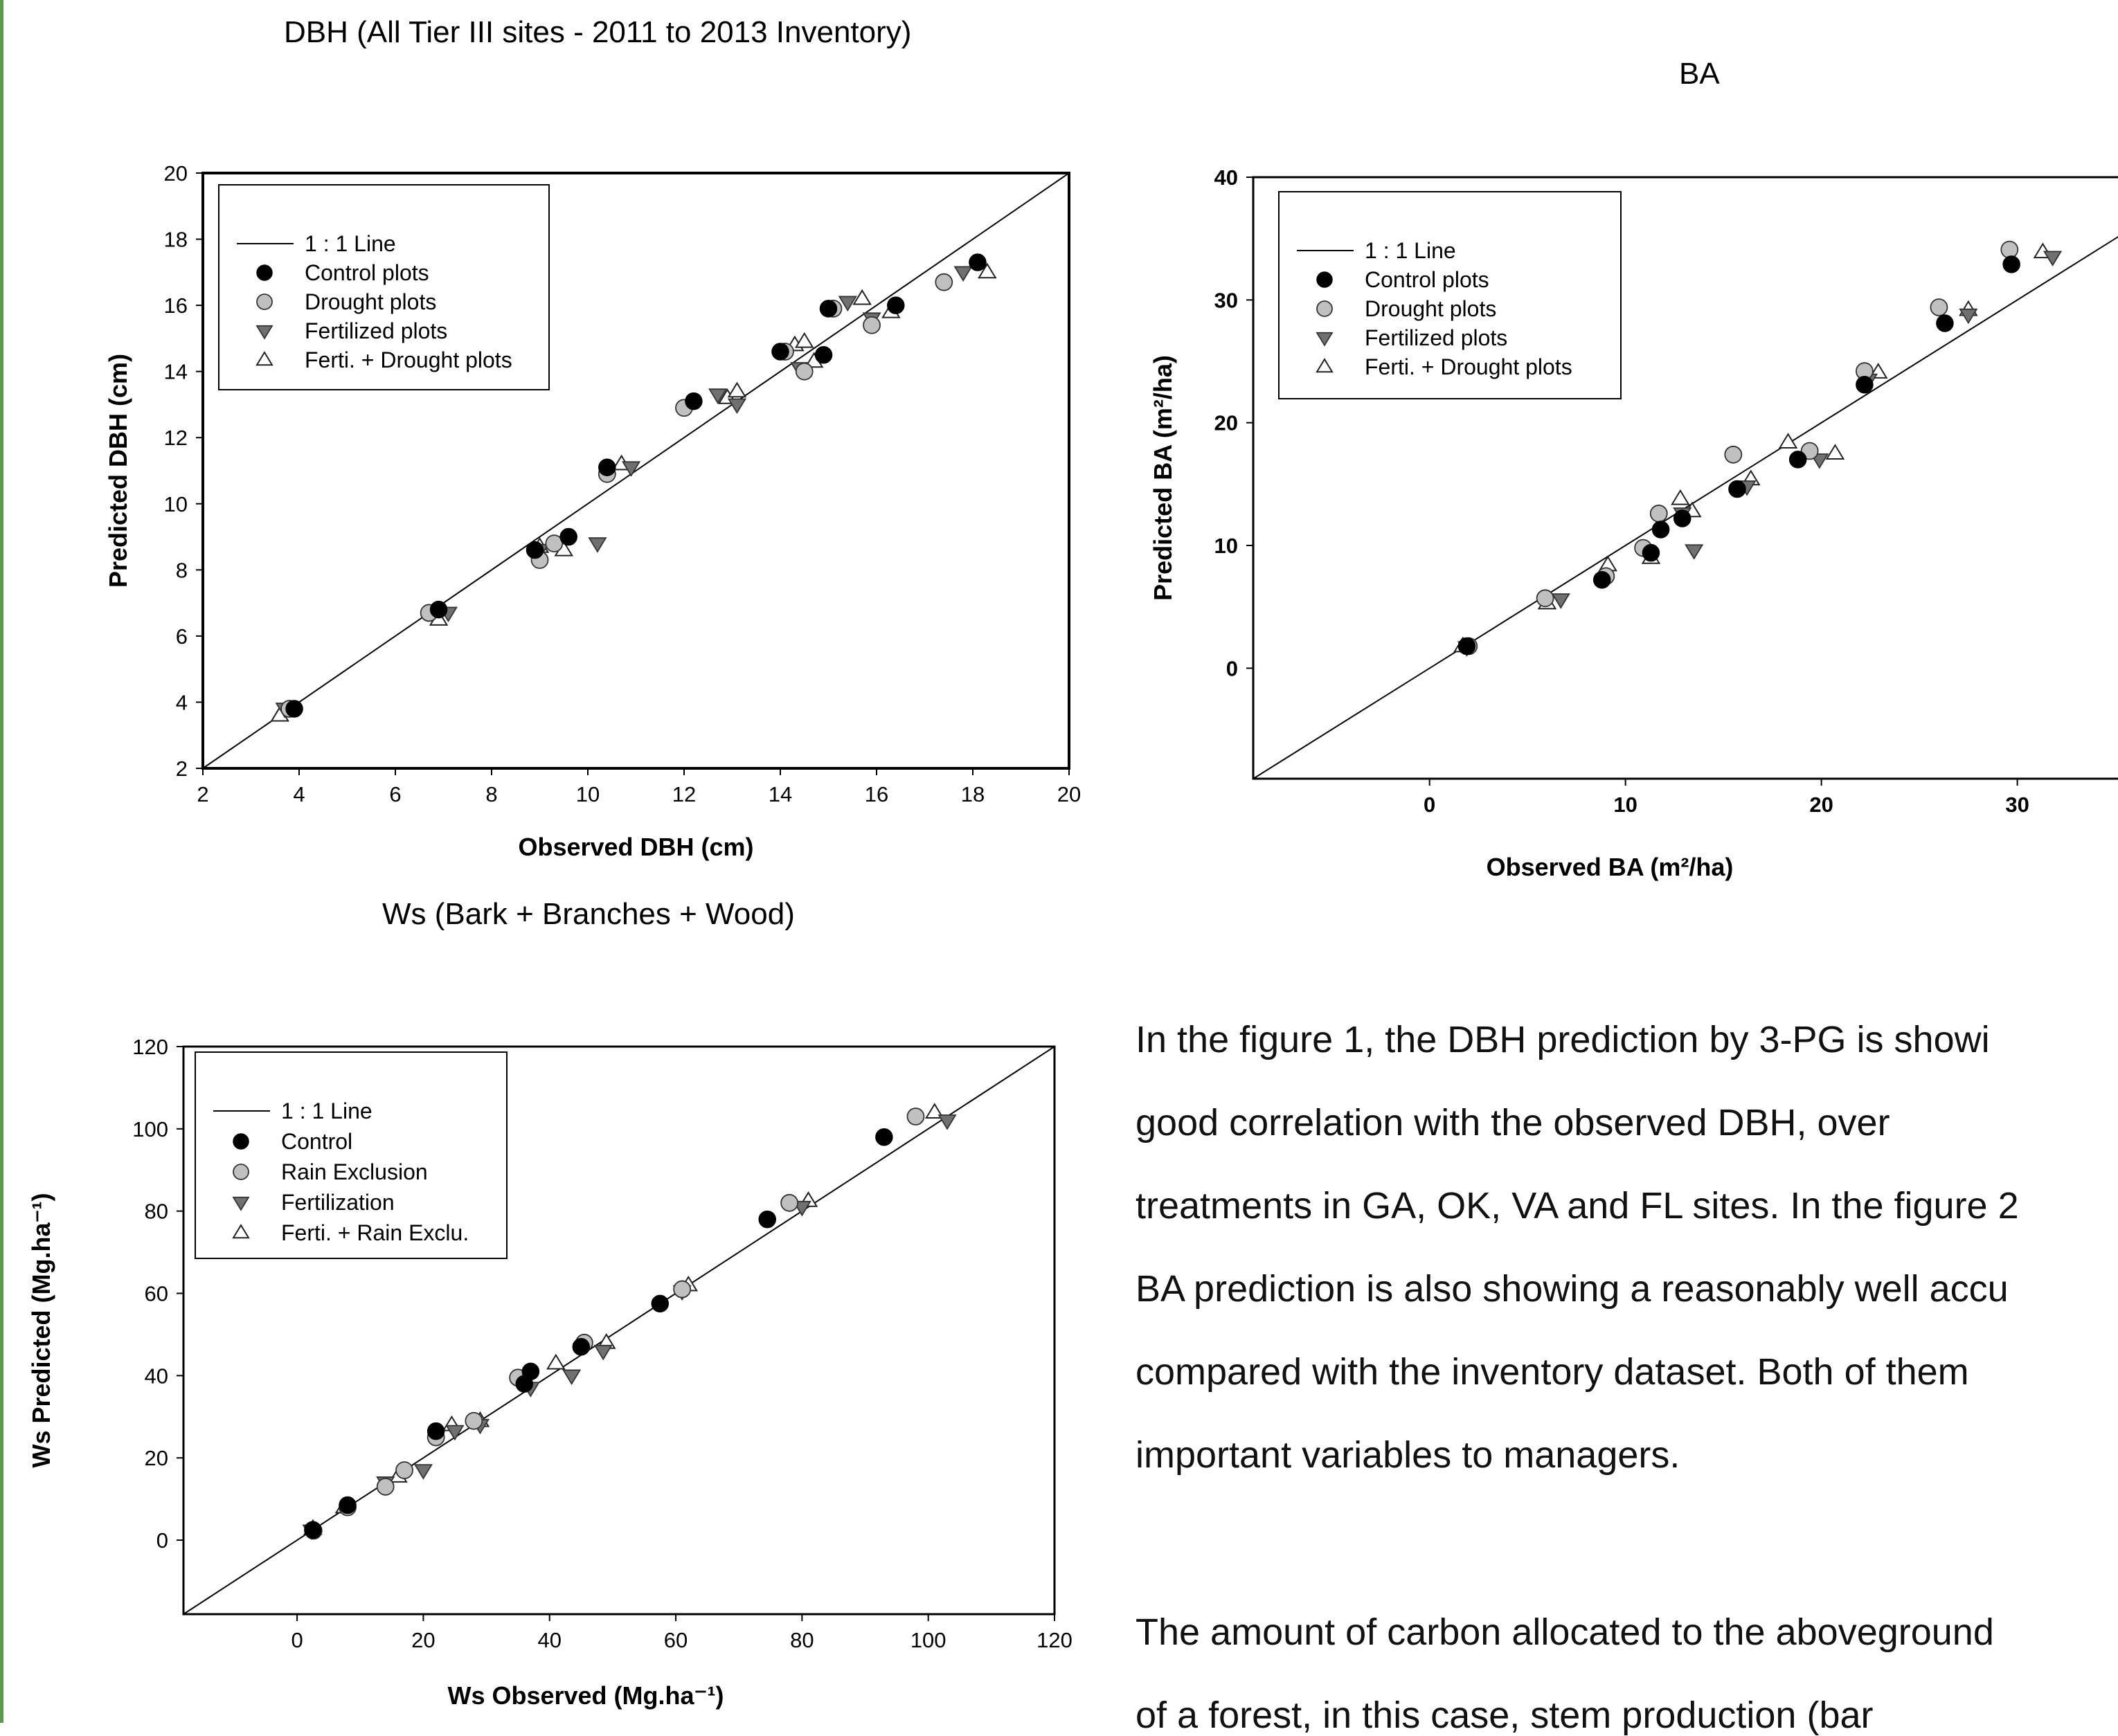 The height and width of the screenshot is (1736, 2118). What do you see at coordinates (182, 769) in the screenshot?
I see `y-tick-label: 2` at bounding box center [182, 769].